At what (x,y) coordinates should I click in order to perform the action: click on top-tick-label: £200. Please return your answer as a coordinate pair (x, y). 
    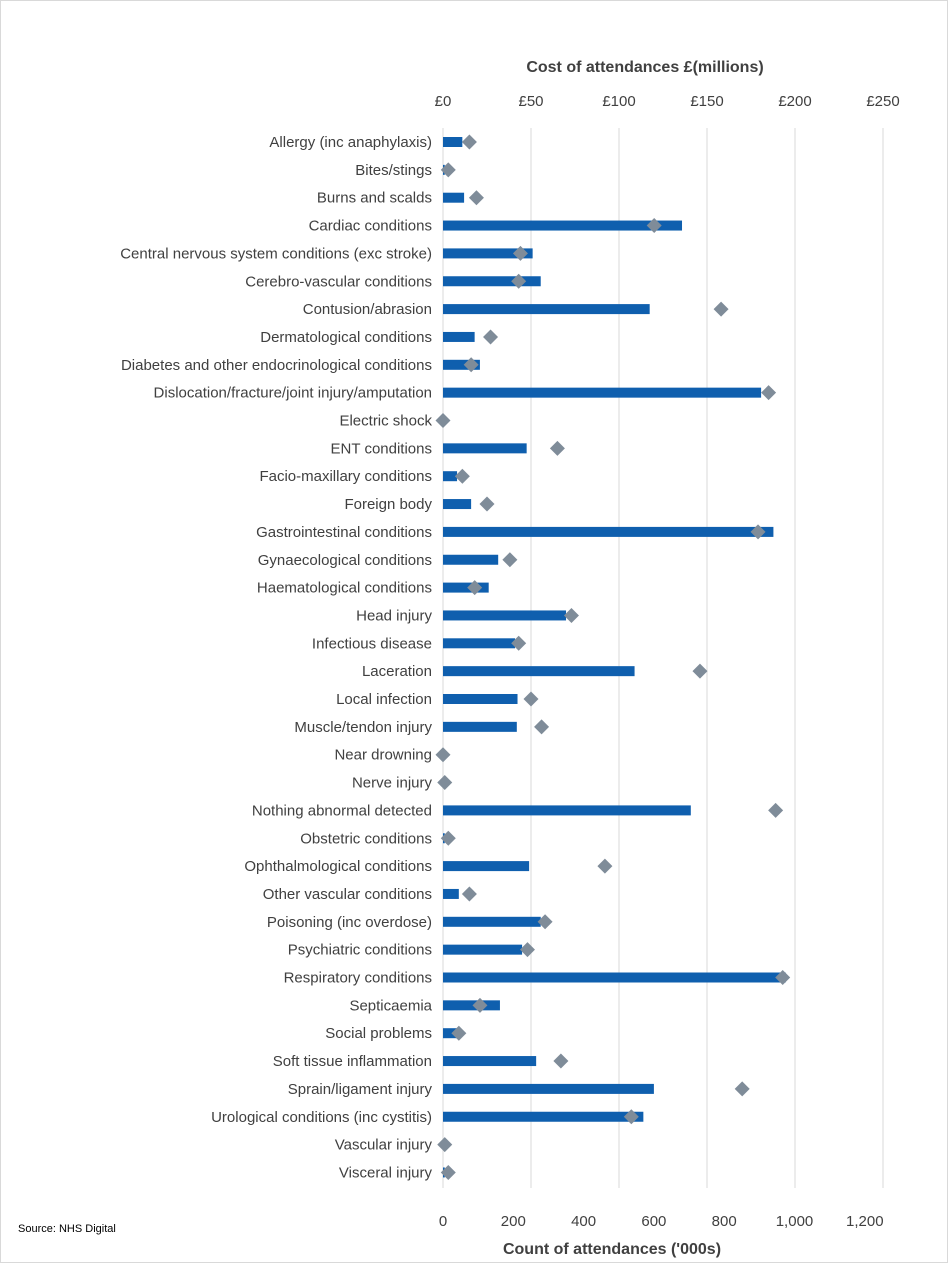
    Looking at the image, I should click on (794, 101).